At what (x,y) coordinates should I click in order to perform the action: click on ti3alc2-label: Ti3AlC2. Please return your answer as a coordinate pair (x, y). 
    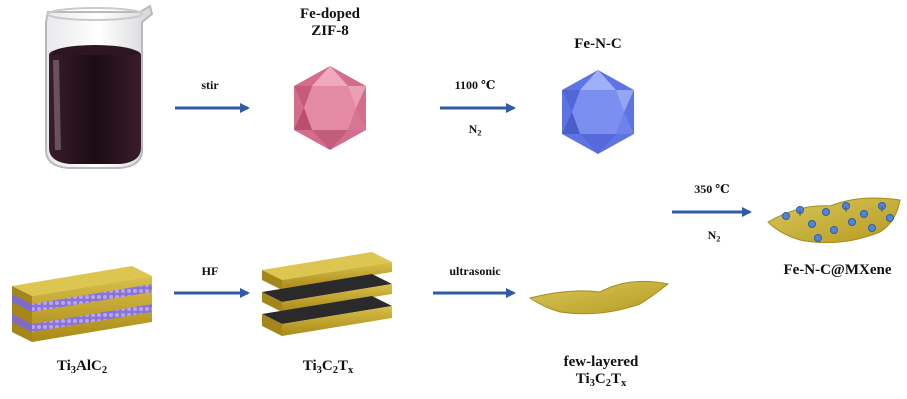
    Looking at the image, I should click on (82, 367).